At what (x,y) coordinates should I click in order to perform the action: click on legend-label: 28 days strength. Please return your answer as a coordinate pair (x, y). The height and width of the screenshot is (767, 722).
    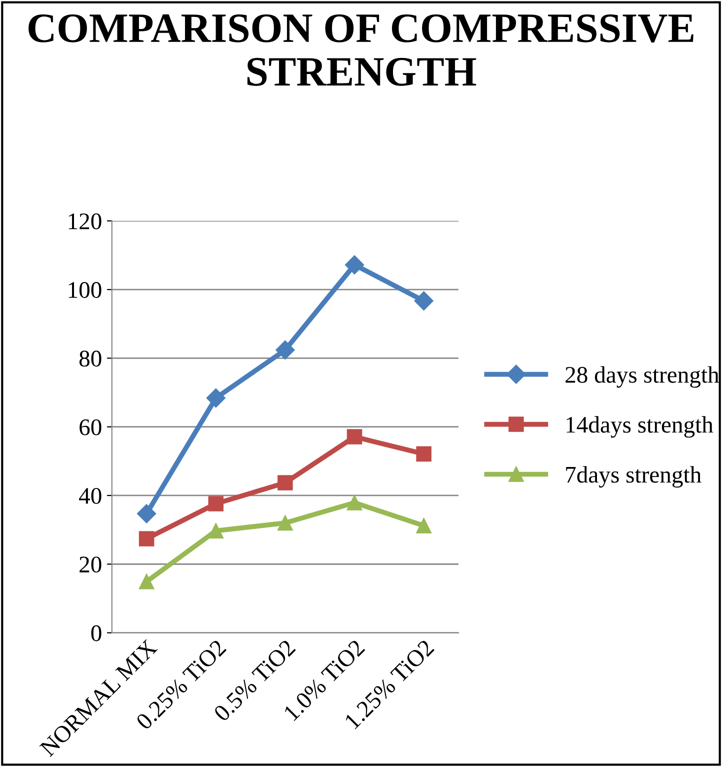
    Looking at the image, I should click on (643, 377).